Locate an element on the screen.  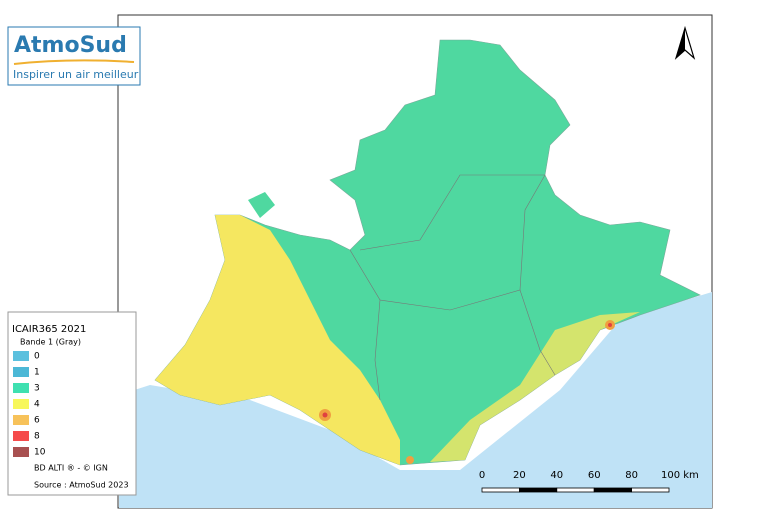
legend-credit: BD ALTI ® - © IGN is located at coordinates (71, 468).